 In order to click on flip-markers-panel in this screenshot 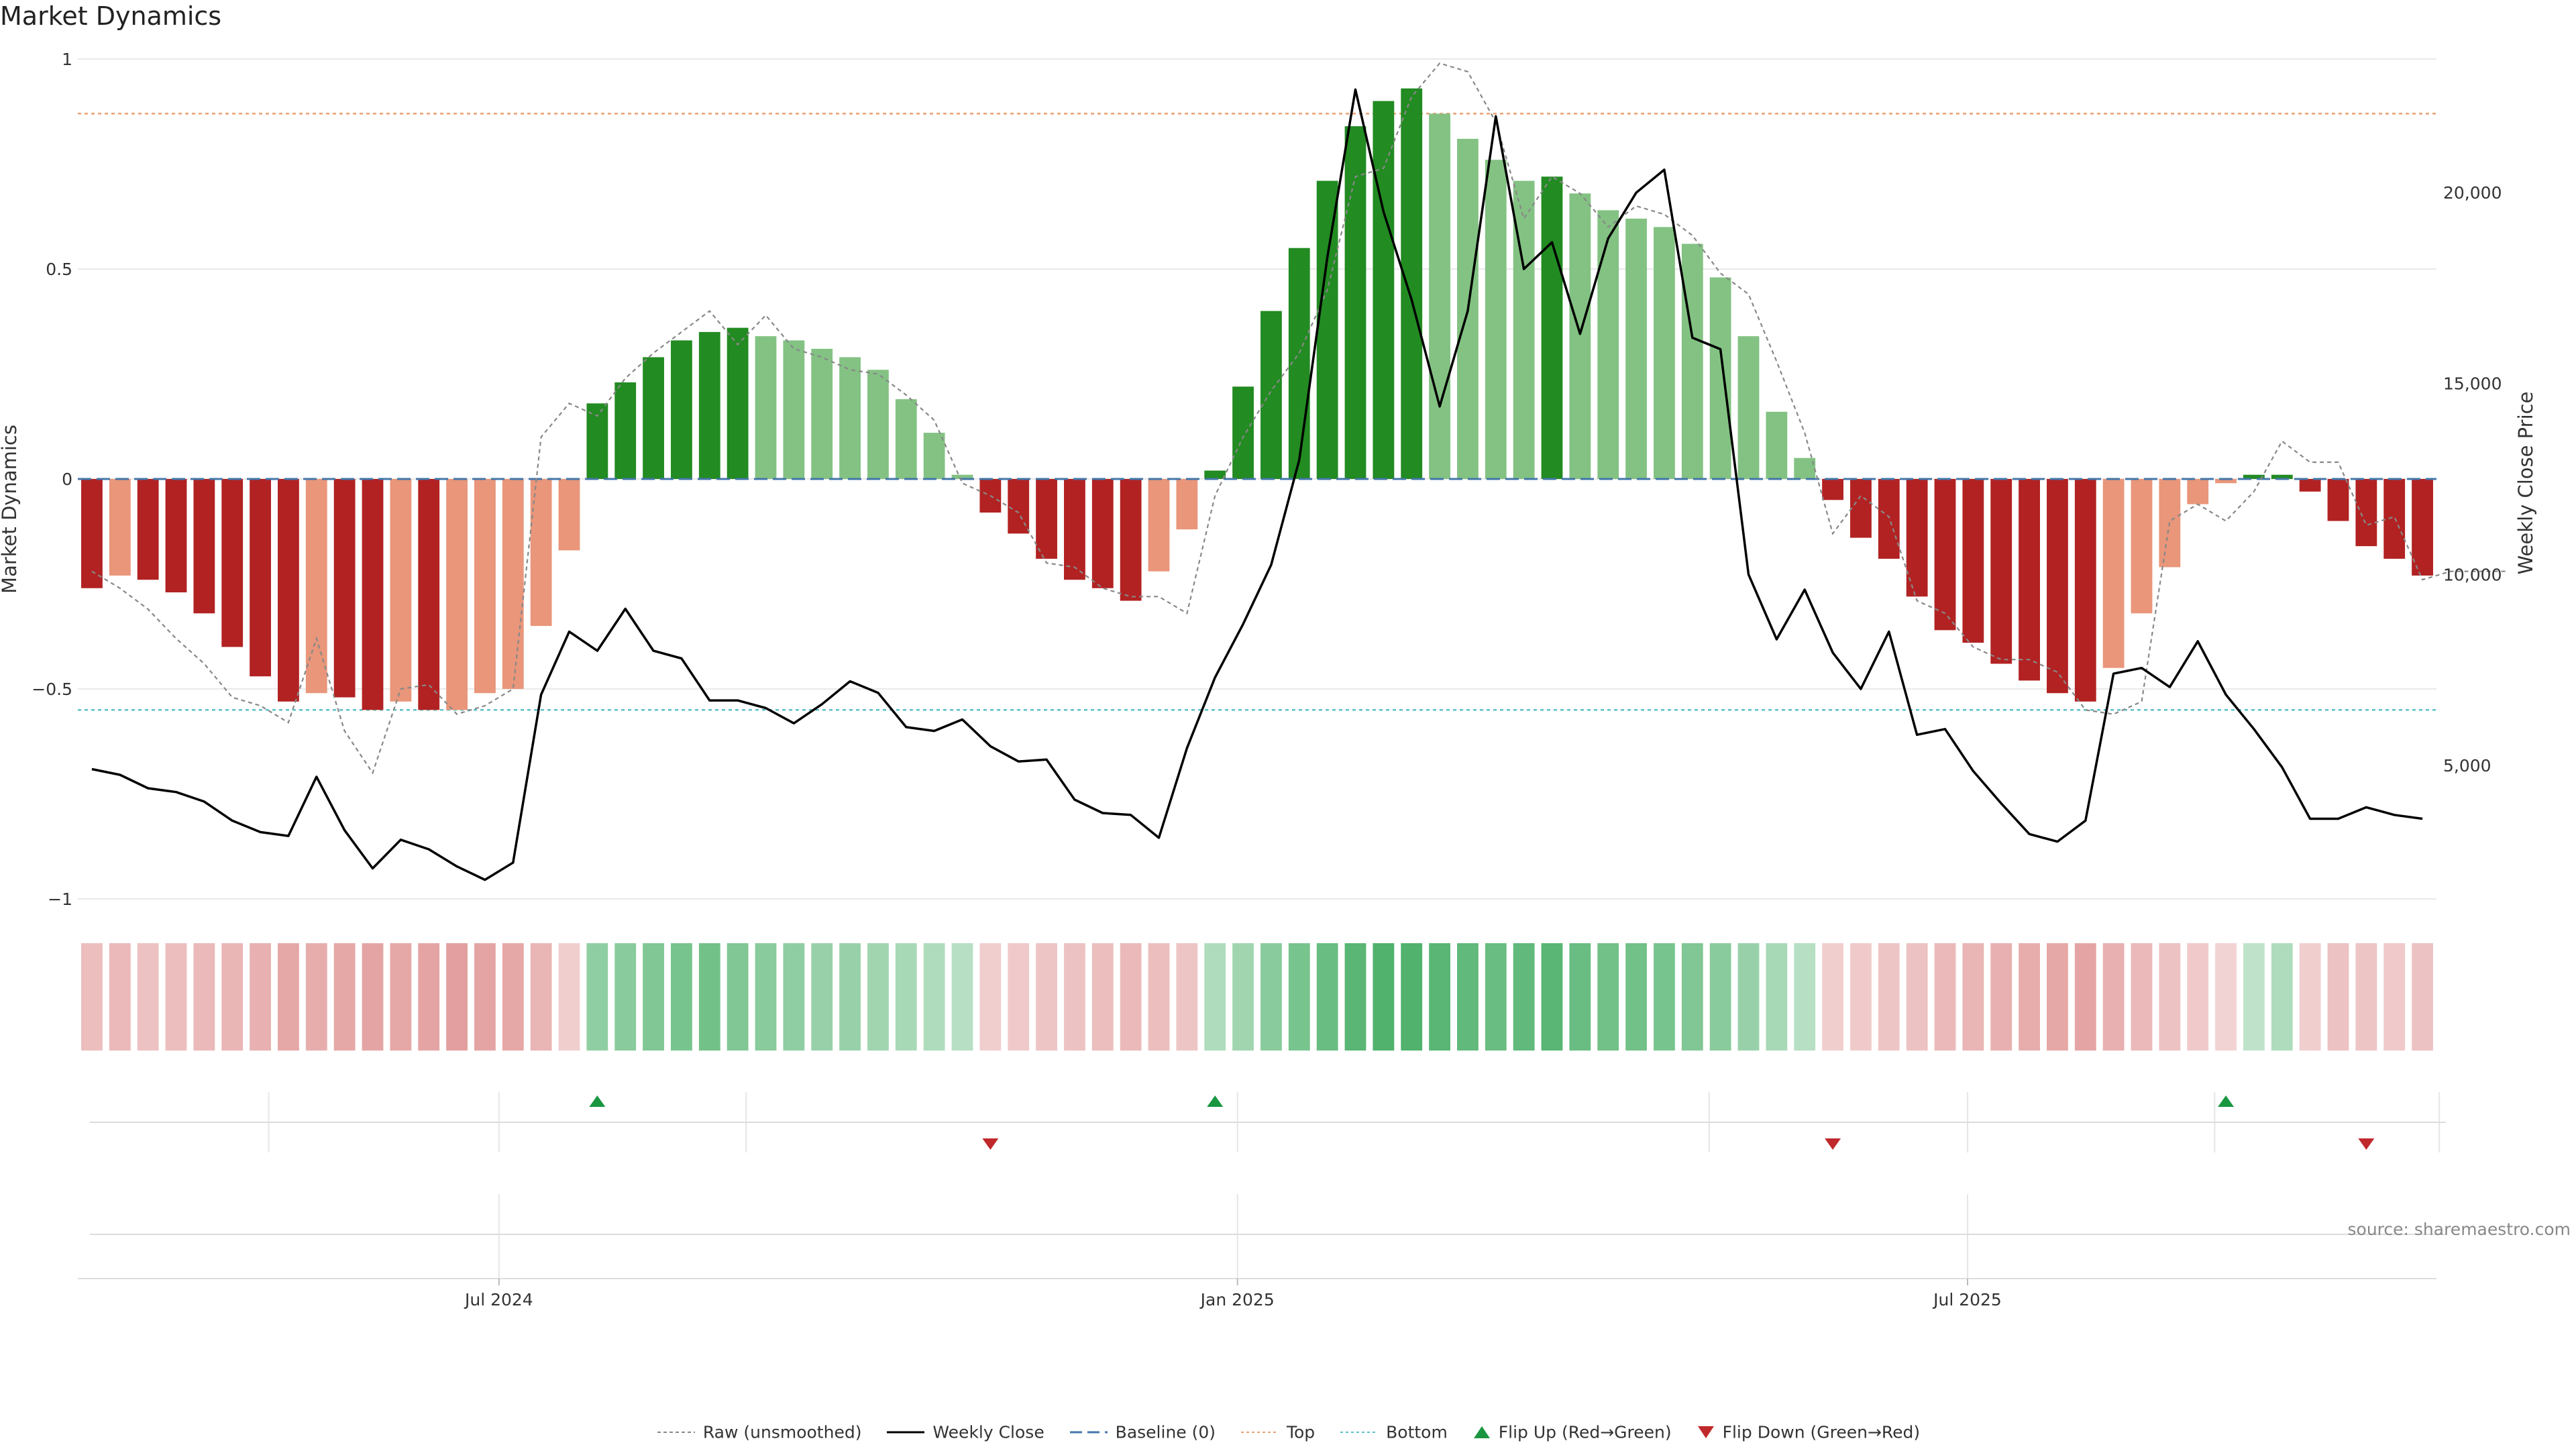, I will do `click(1268, 1185)`.